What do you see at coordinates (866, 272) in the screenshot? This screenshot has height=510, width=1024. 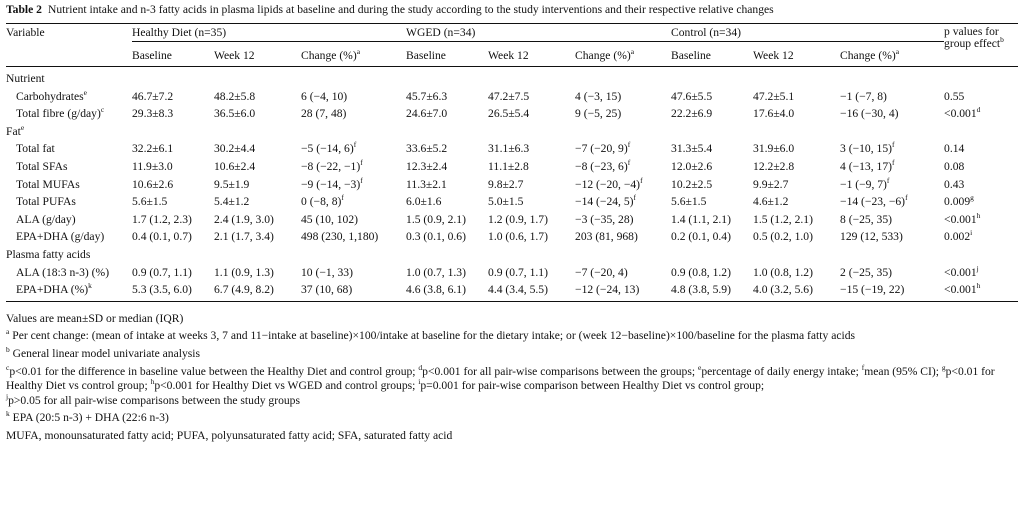 I see `table-cell: 2 (−25, 35)` at bounding box center [866, 272].